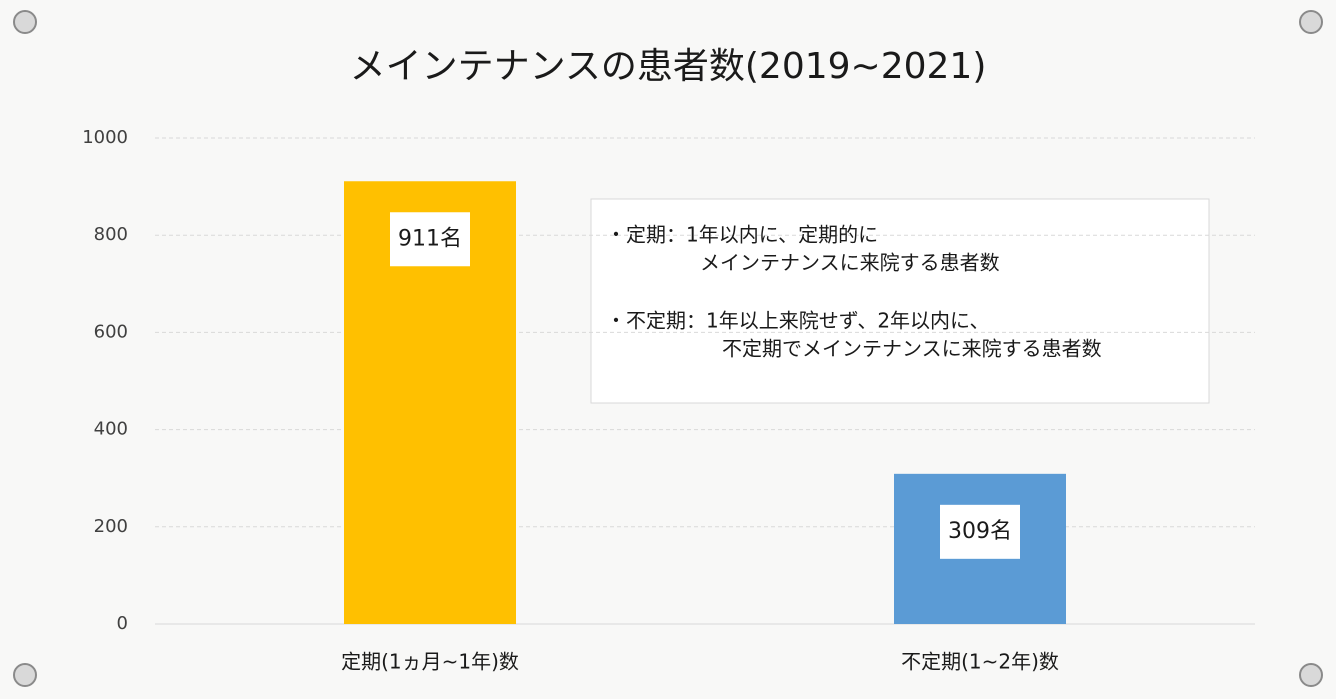  I want to click on x-tick-label: 不定期(1~2年)数, so click(980, 662).